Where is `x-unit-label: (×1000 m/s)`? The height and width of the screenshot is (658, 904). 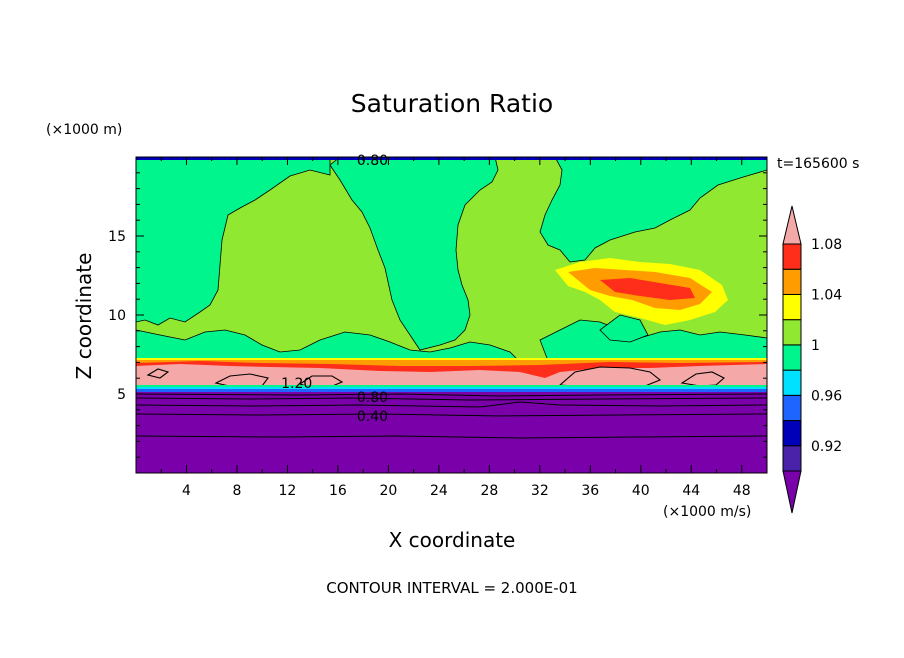
x-unit-label: (×1000 m/s) is located at coordinates (707, 512).